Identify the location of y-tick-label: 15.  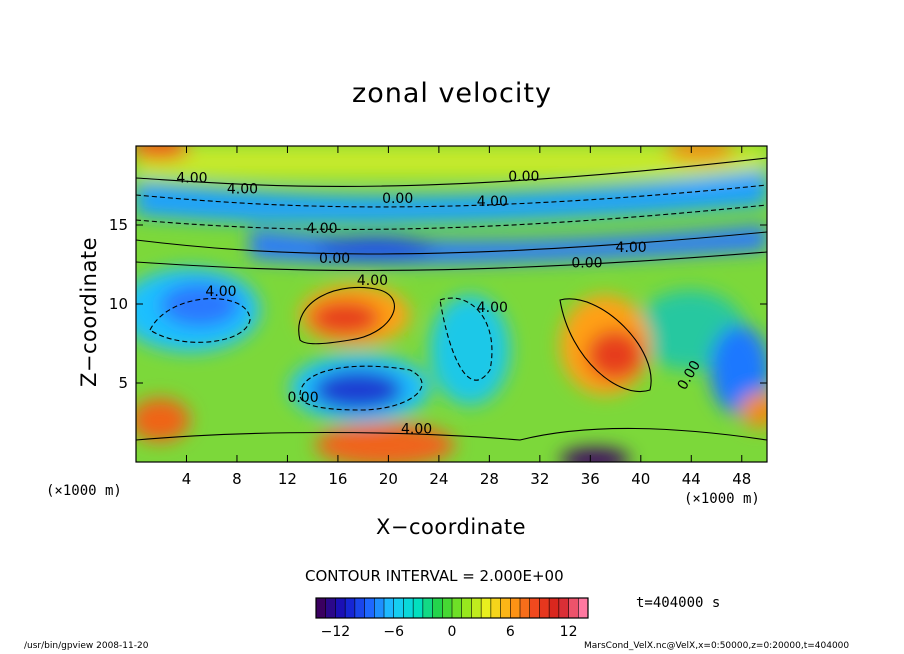
(118, 225).